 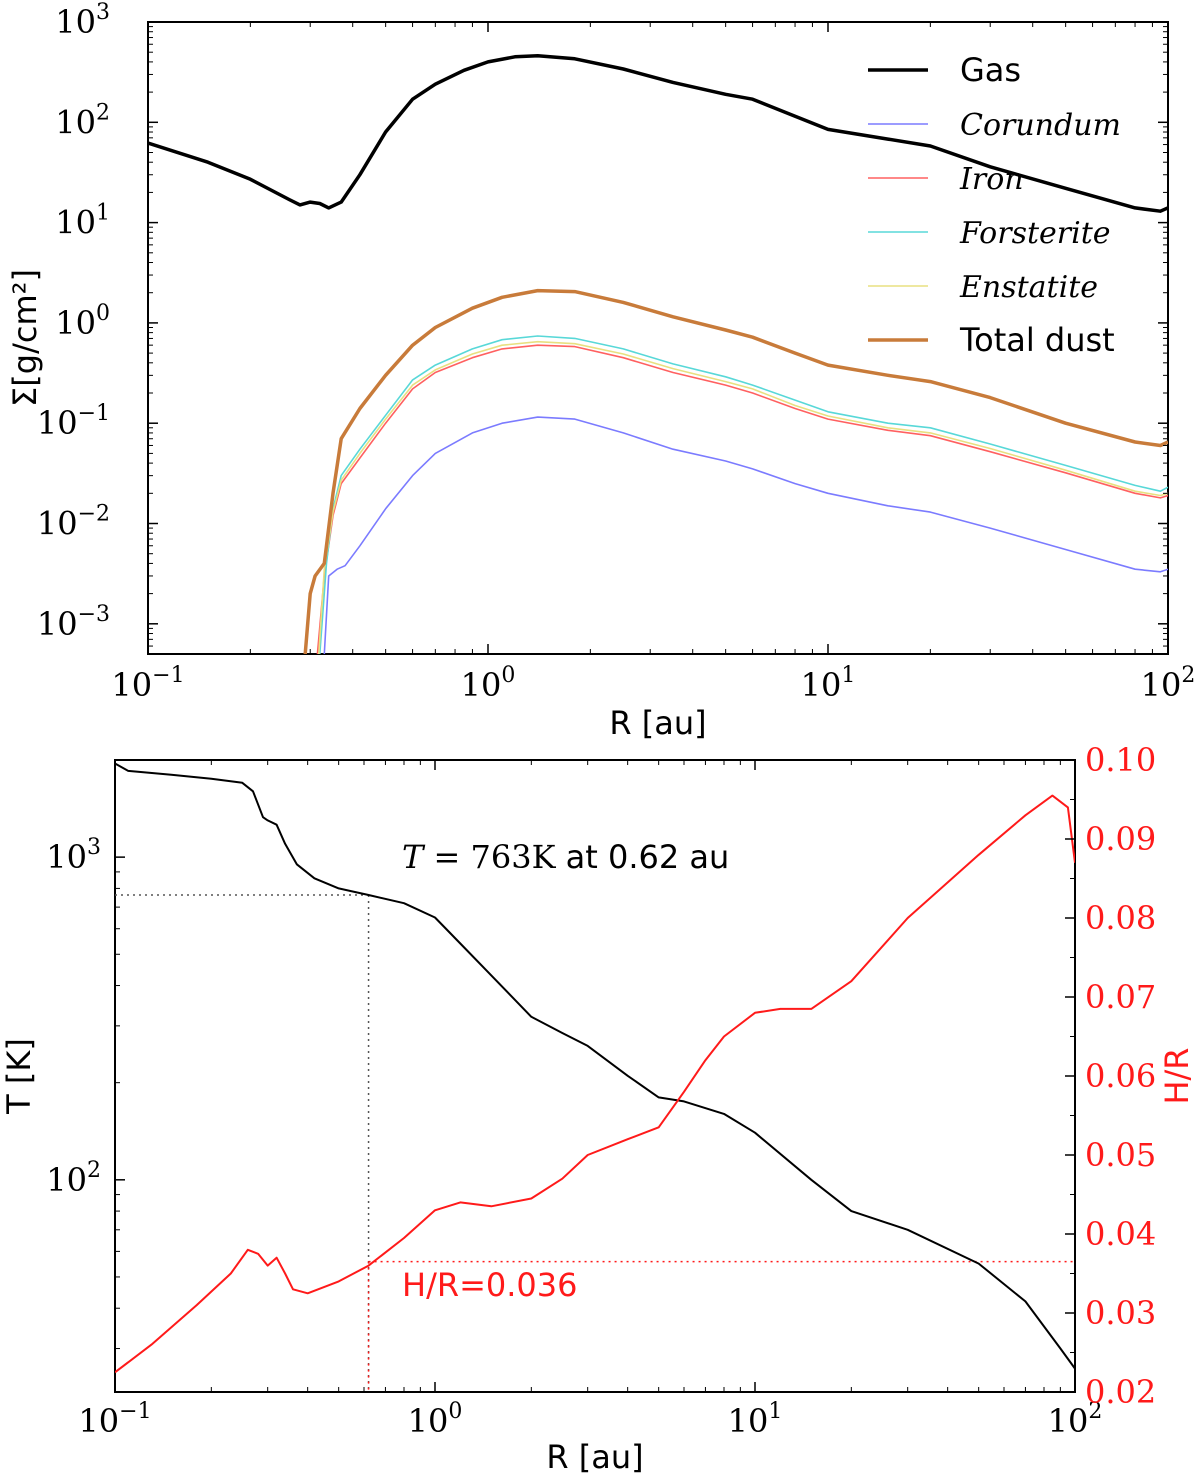 What do you see at coordinates (946, 179) in the screenshot?
I see `legend-item: Iron` at bounding box center [946, 179].